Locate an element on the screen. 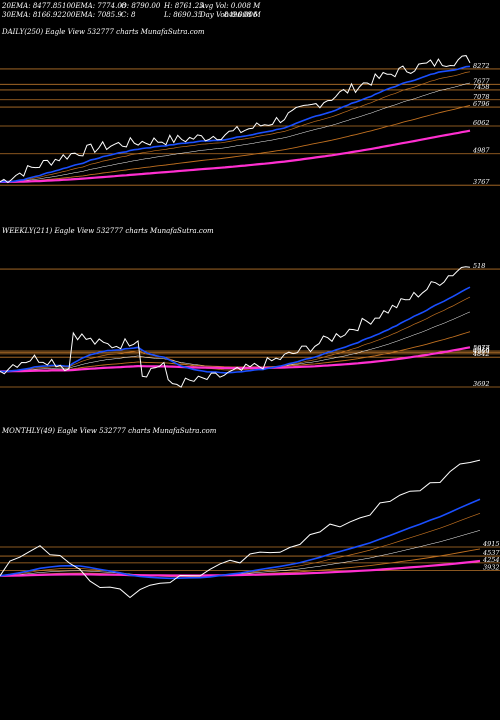 Image resolution: width=500 pixels, height=720 pixels. header-open: O: 8790.00 is located at coordinates (141, 6).